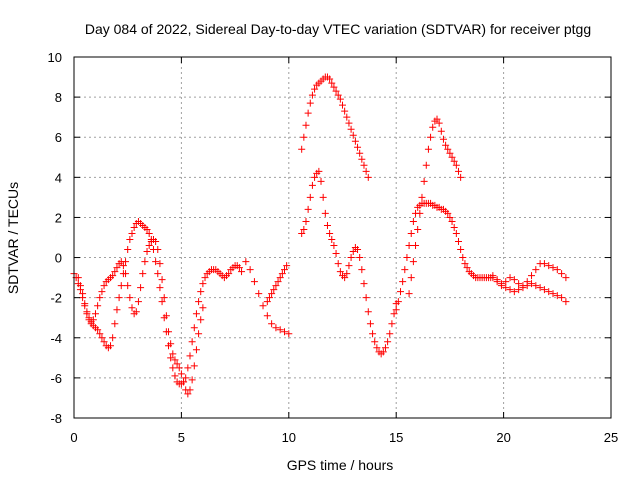  I want to click on x-tick-label: 0, so click(73, 437).